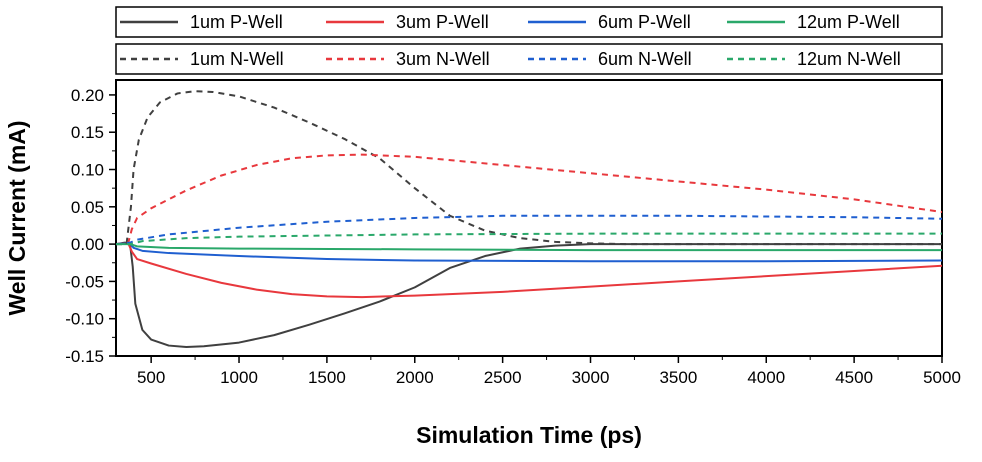 The width and height of the screenshot is (982, 462). Describe the element at coordinates (591, 377) in the screenshot. I see `x-tick-label: 3000` at that location.